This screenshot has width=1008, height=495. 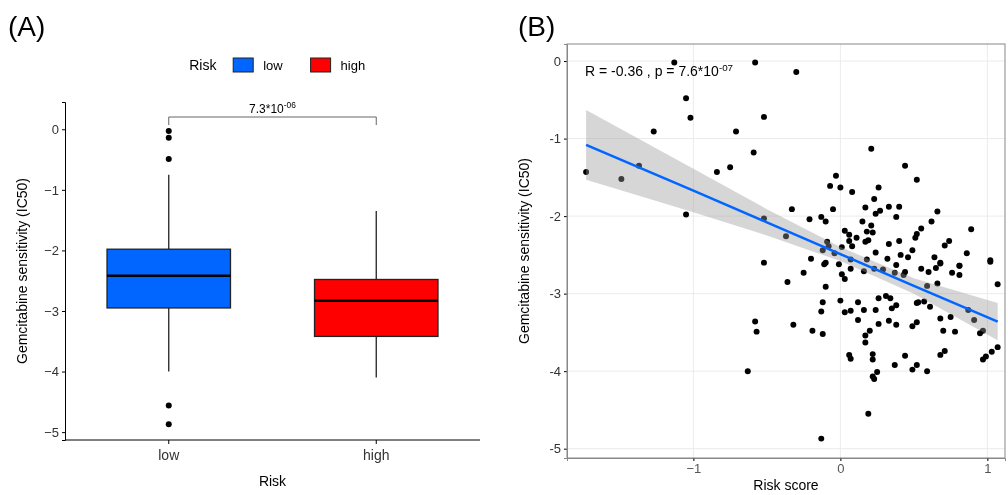 I want to click on y-tick-label: −1, so click(x=51, y=190).